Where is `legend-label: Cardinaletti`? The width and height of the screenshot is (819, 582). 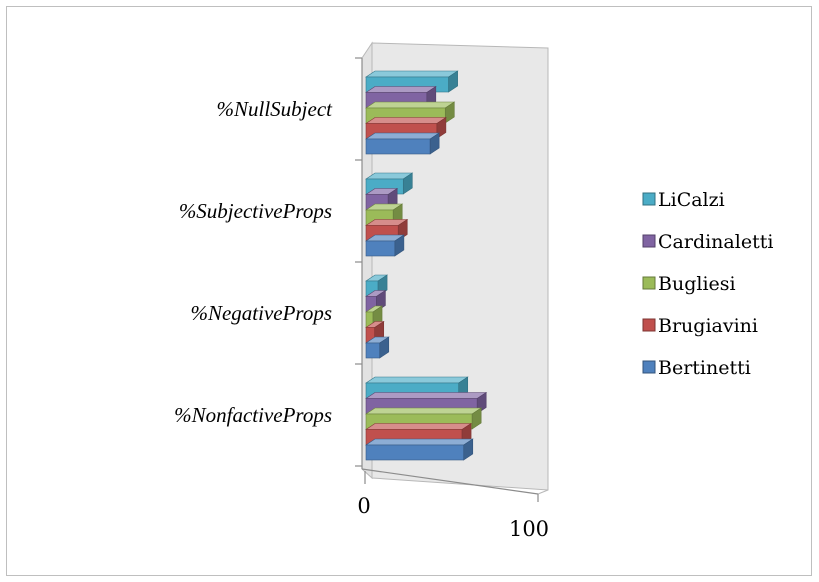
legend-label: Cardinaletti is located at coordinates (715, 242).